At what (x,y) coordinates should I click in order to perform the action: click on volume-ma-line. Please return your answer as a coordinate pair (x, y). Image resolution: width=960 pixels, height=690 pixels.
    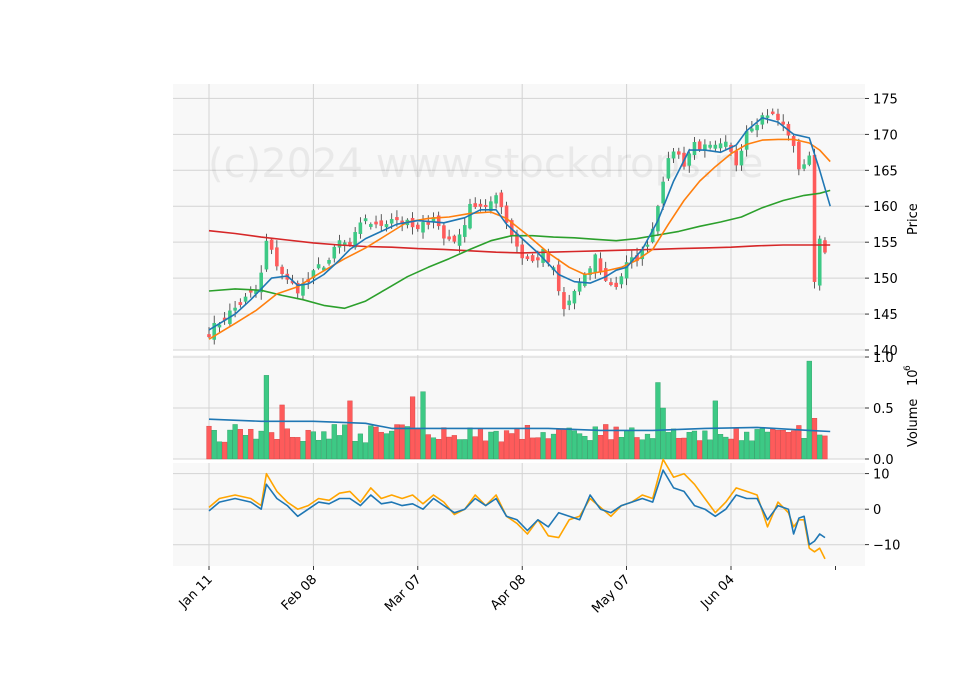
    Looking at the image, I should click on (519, 425).